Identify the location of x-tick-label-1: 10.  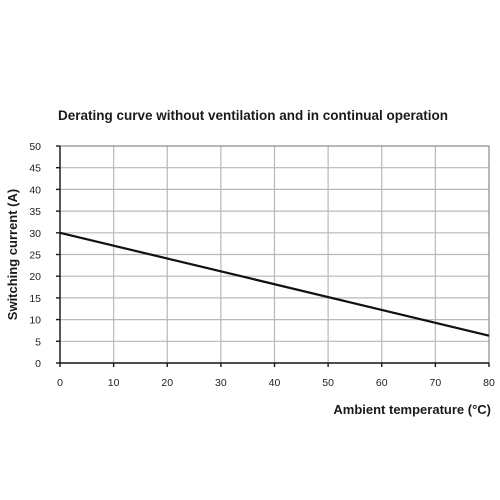
(114, 383).